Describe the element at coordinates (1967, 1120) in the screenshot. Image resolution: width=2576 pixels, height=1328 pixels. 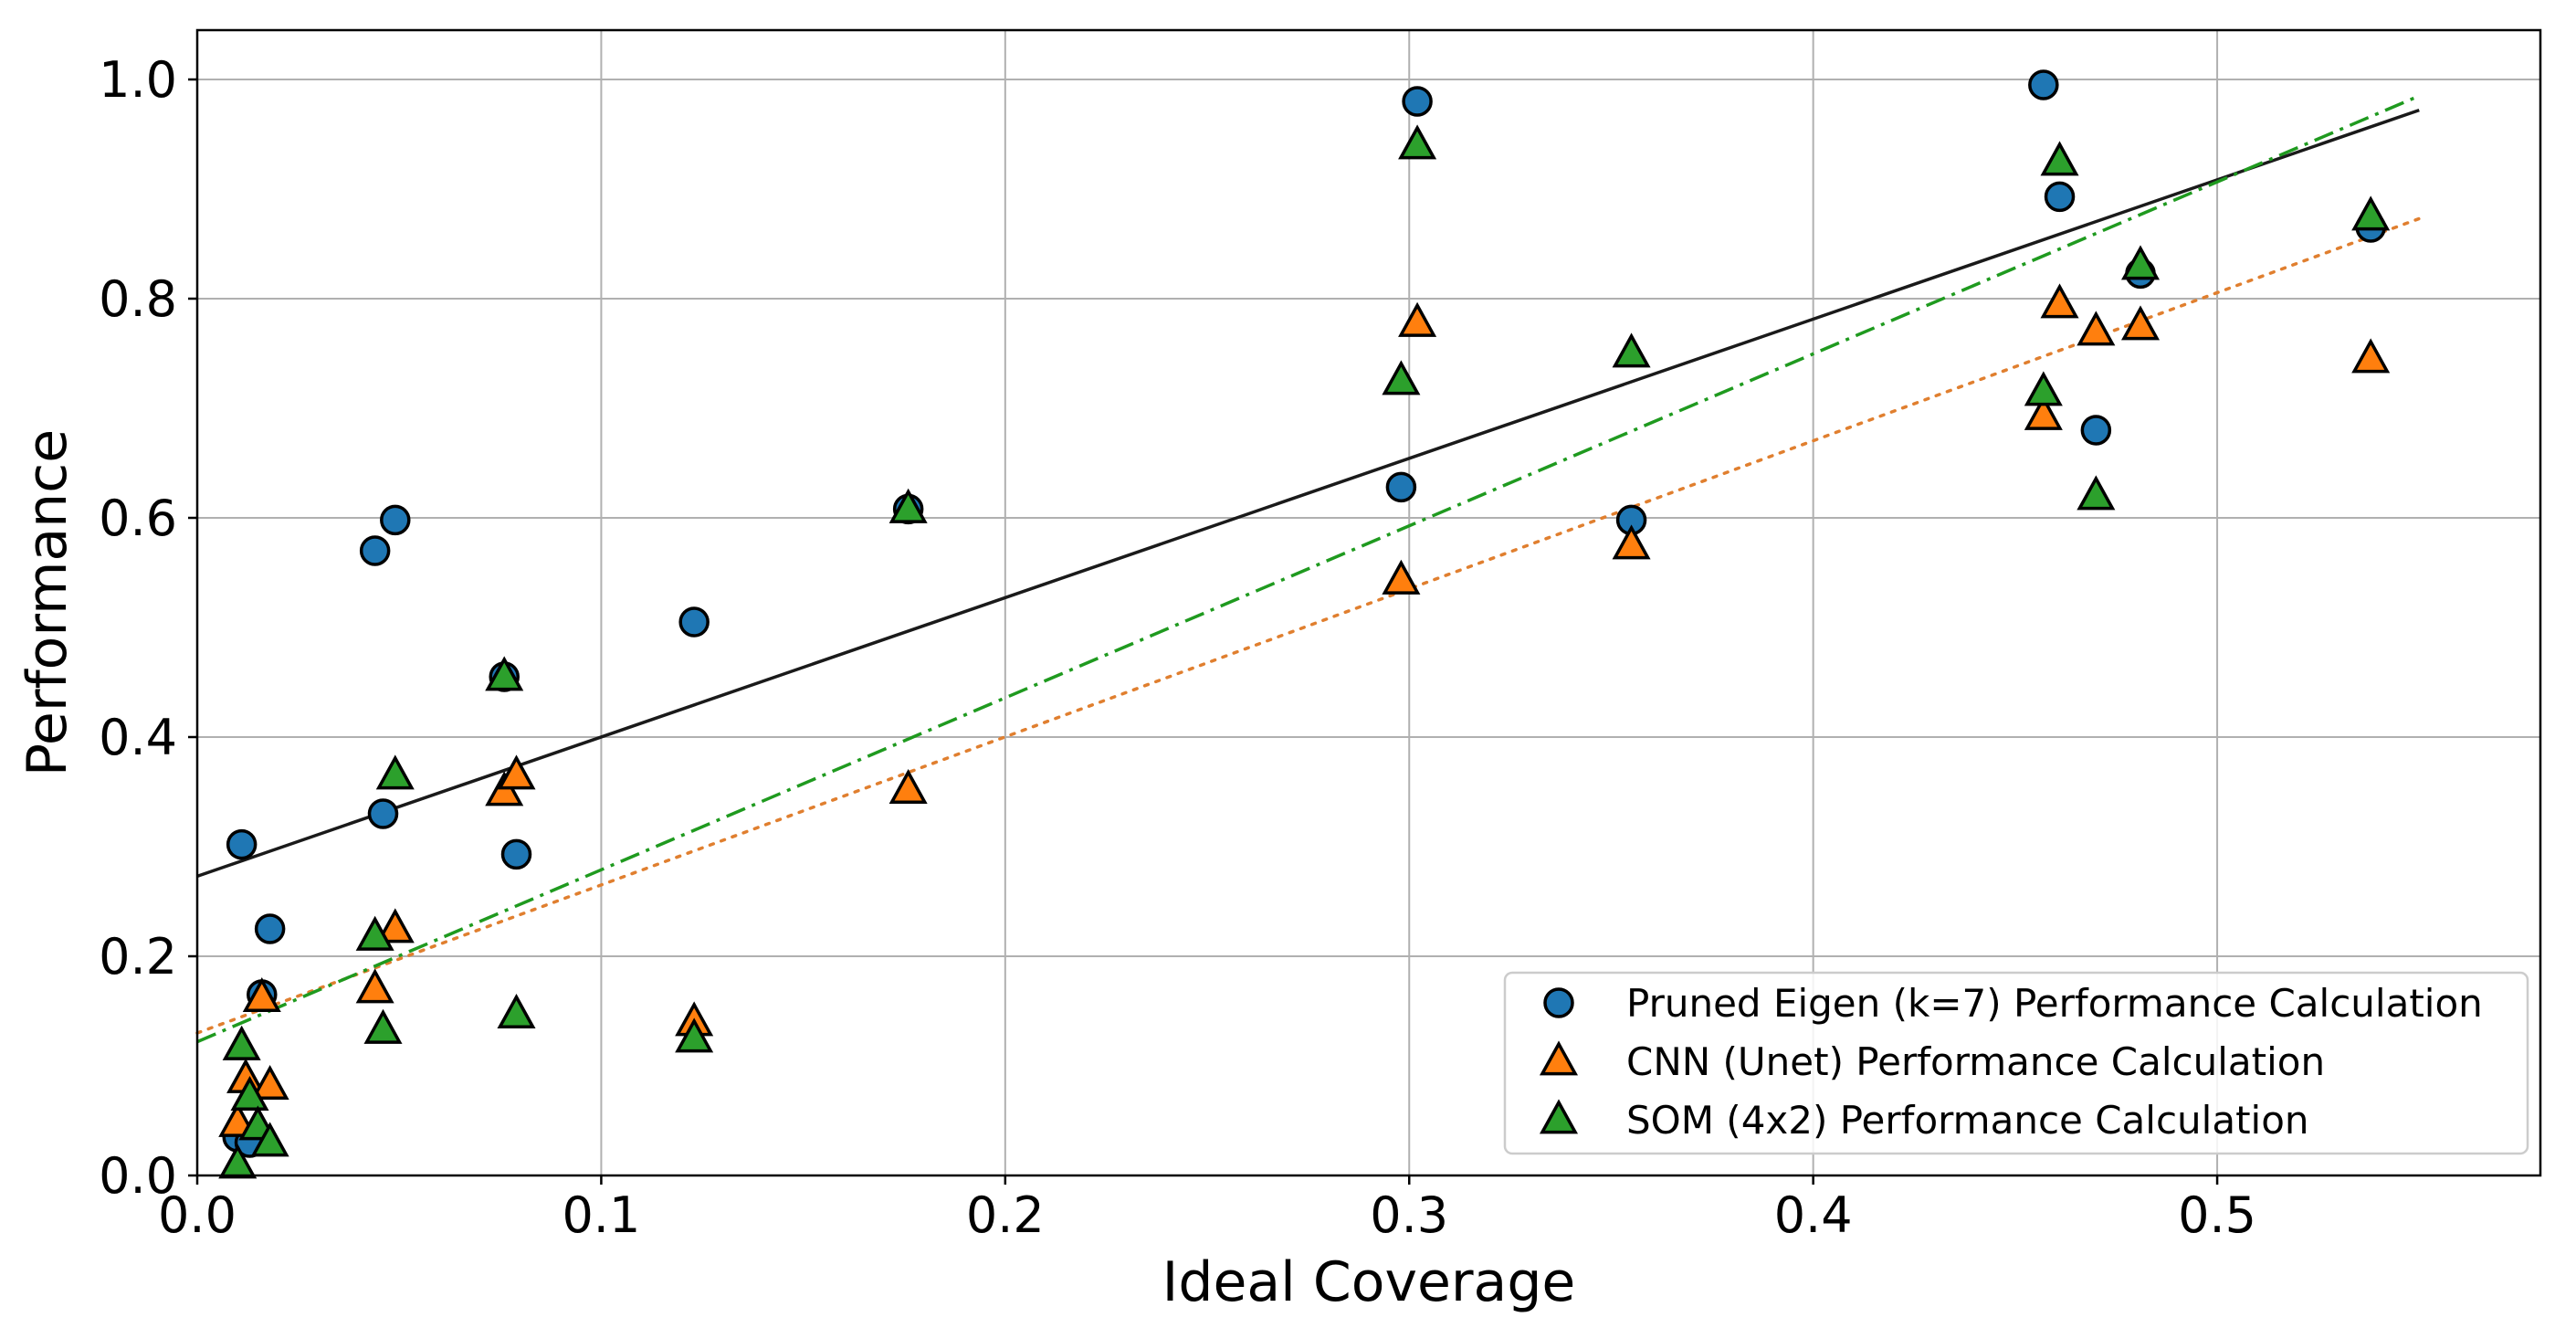
I see `legend-label: SOM (4x2) Performance Calculation` at that location.